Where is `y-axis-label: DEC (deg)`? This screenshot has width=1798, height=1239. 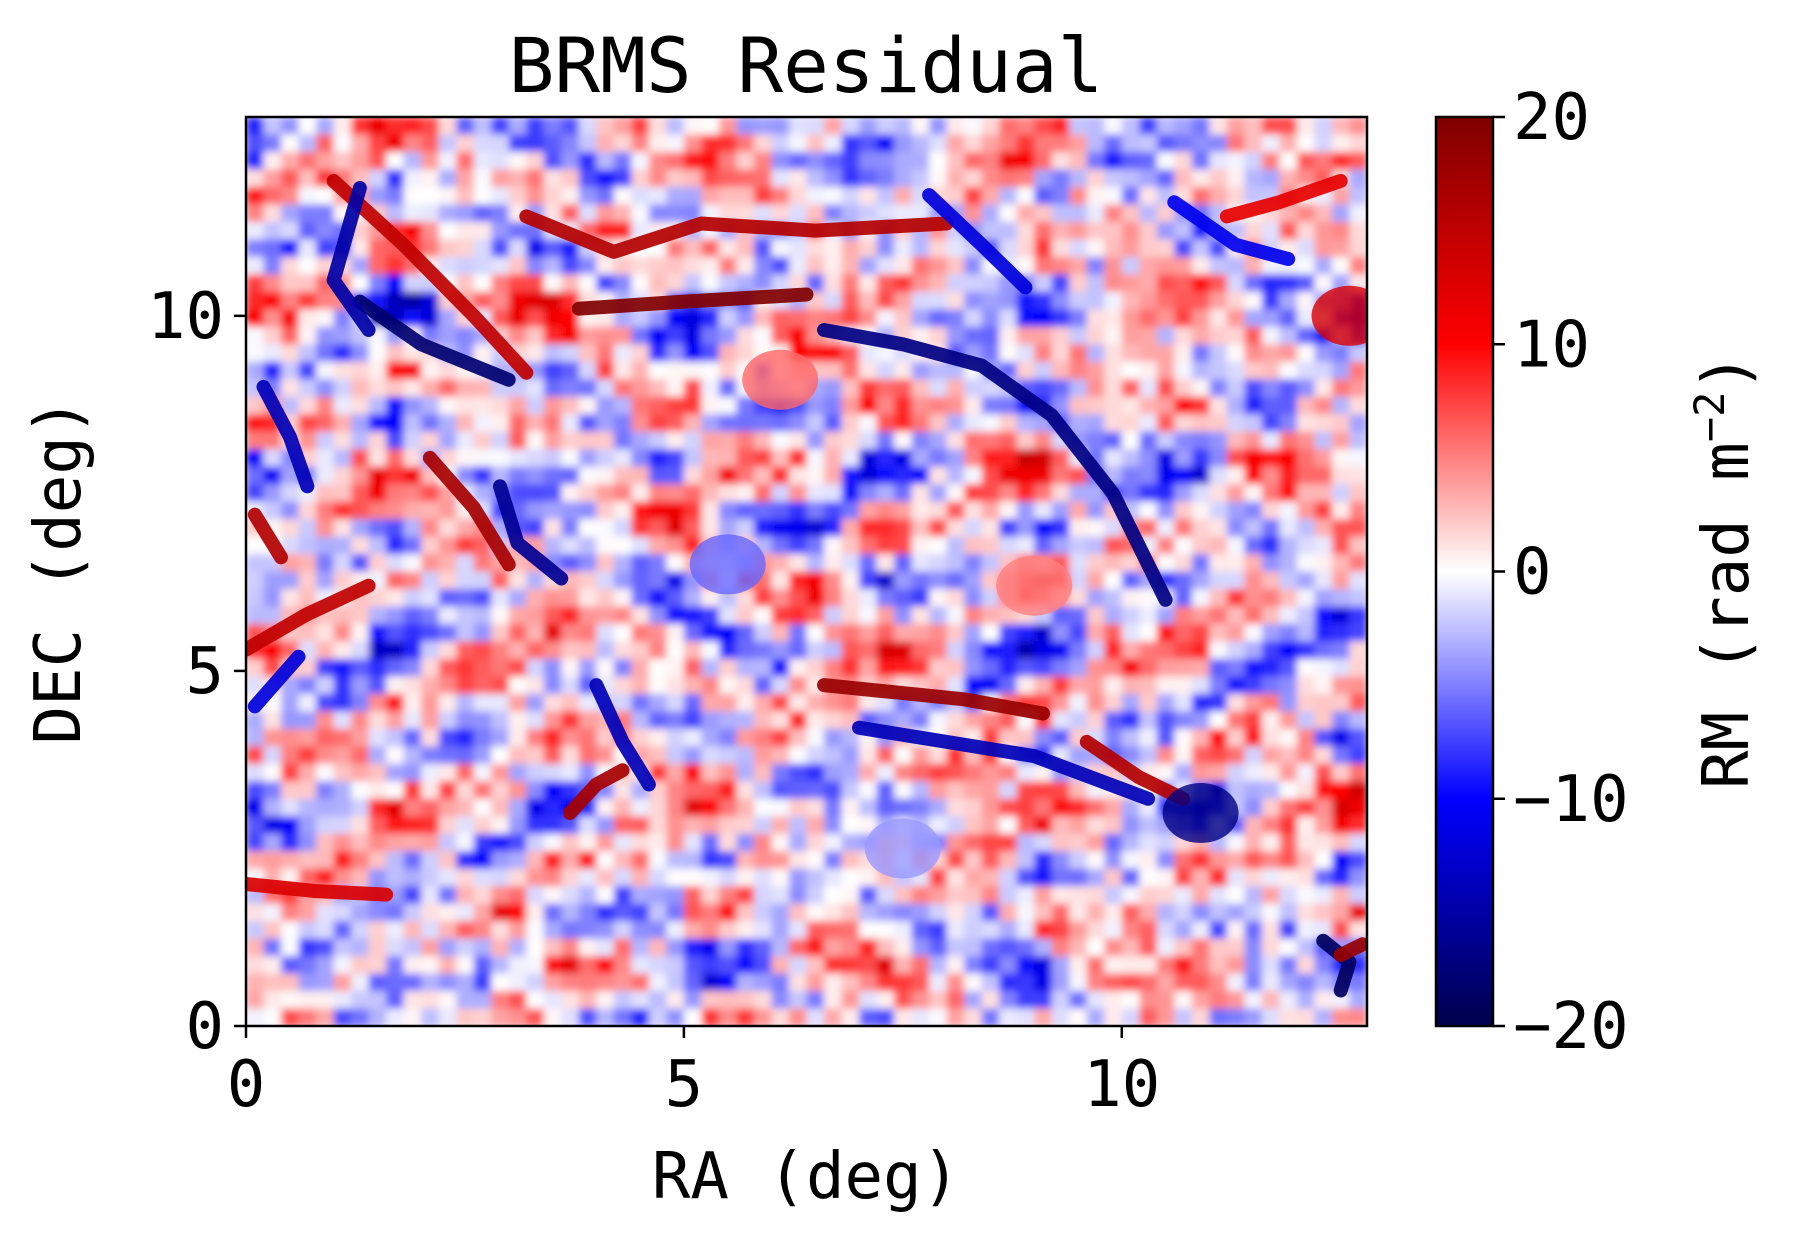 y-axis-label: DEC (deg) is located at coordinates (59, 571).